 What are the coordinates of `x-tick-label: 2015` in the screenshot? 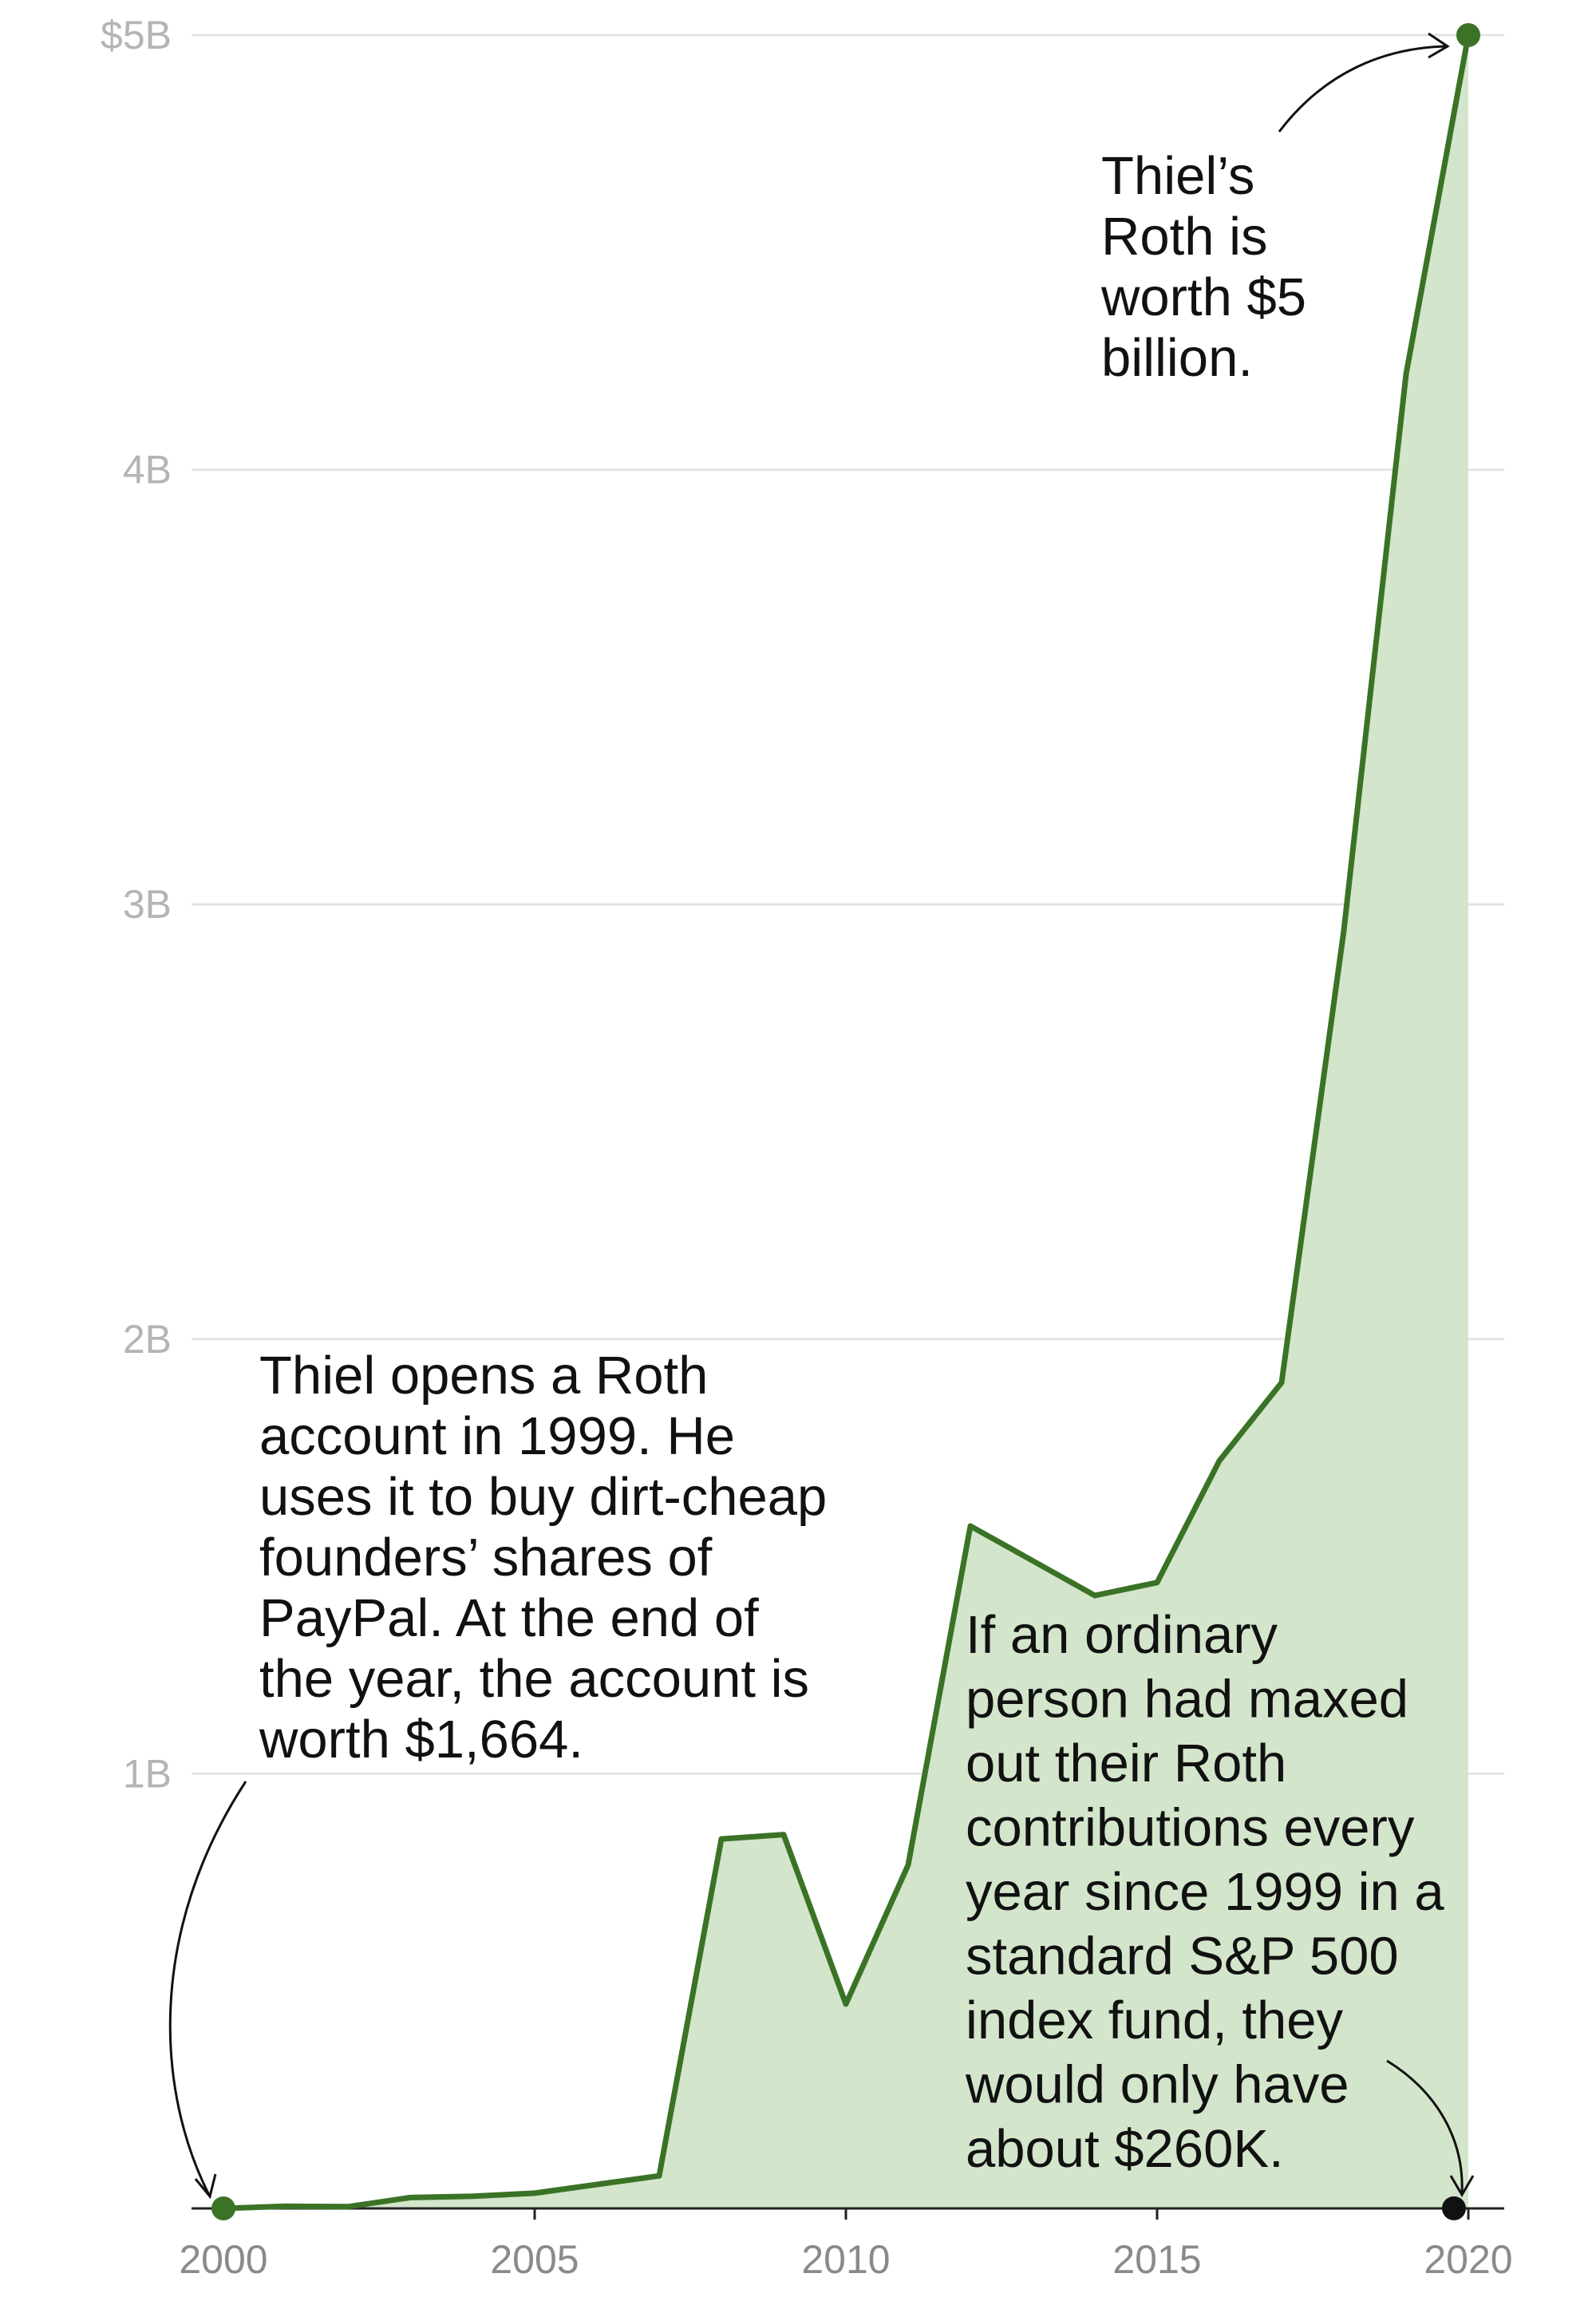 It's located at (1156, 2259).